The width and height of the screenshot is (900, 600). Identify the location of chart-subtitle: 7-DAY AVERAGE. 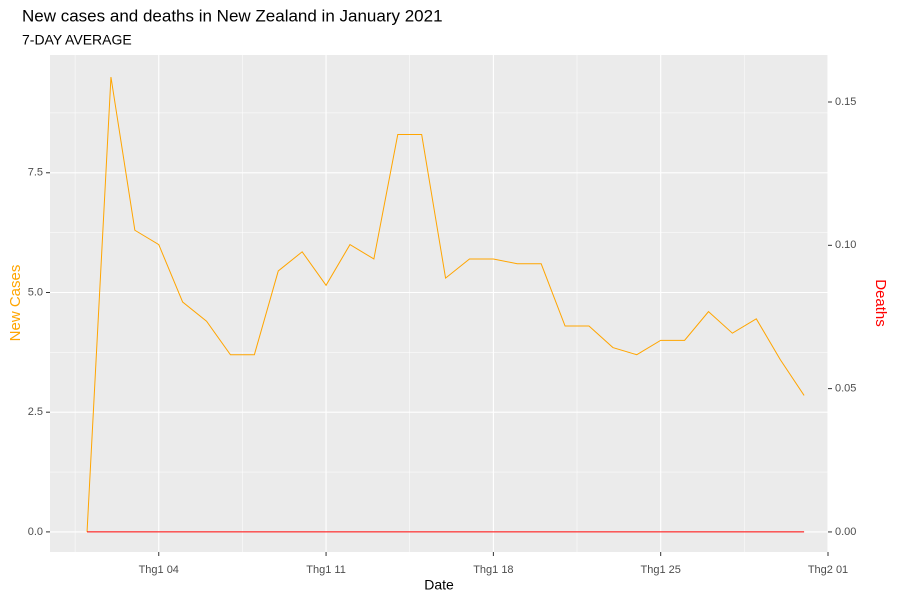
(77, 40).